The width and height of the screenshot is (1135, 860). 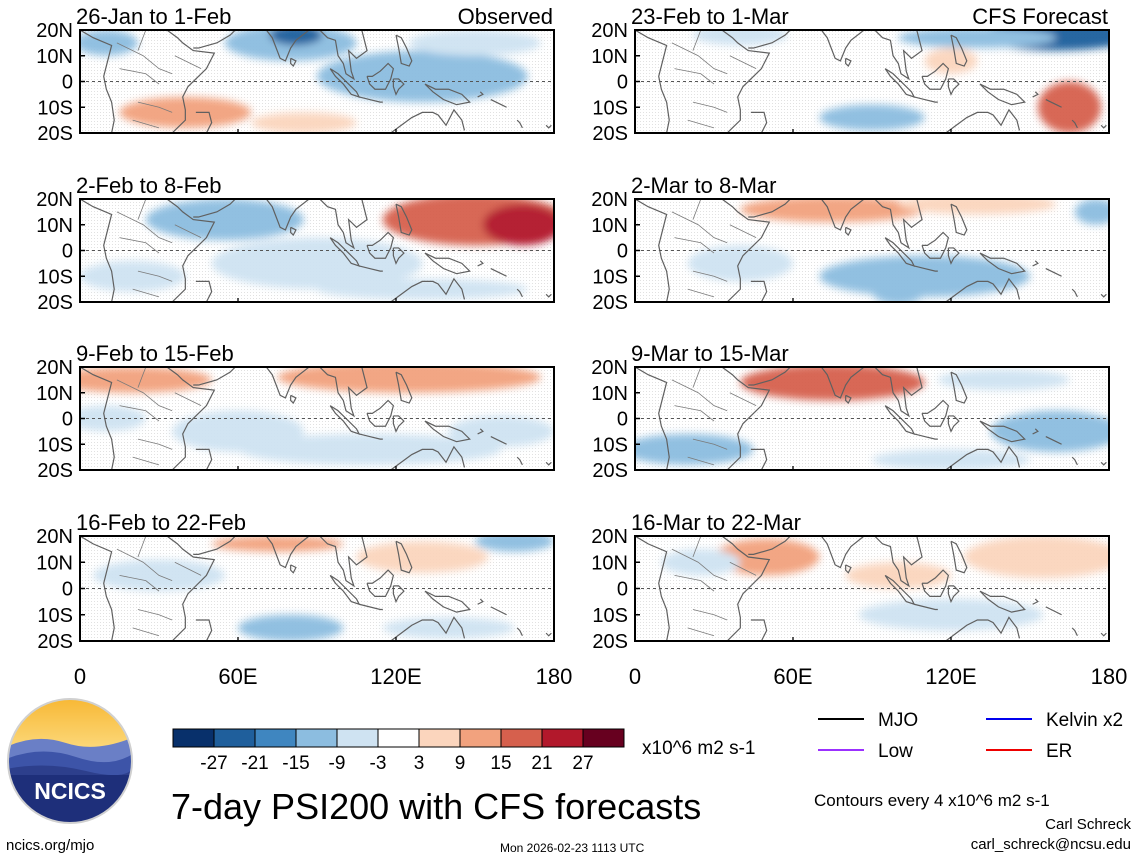 I want to click on legend-label: Low, so click(x=895, y=751).